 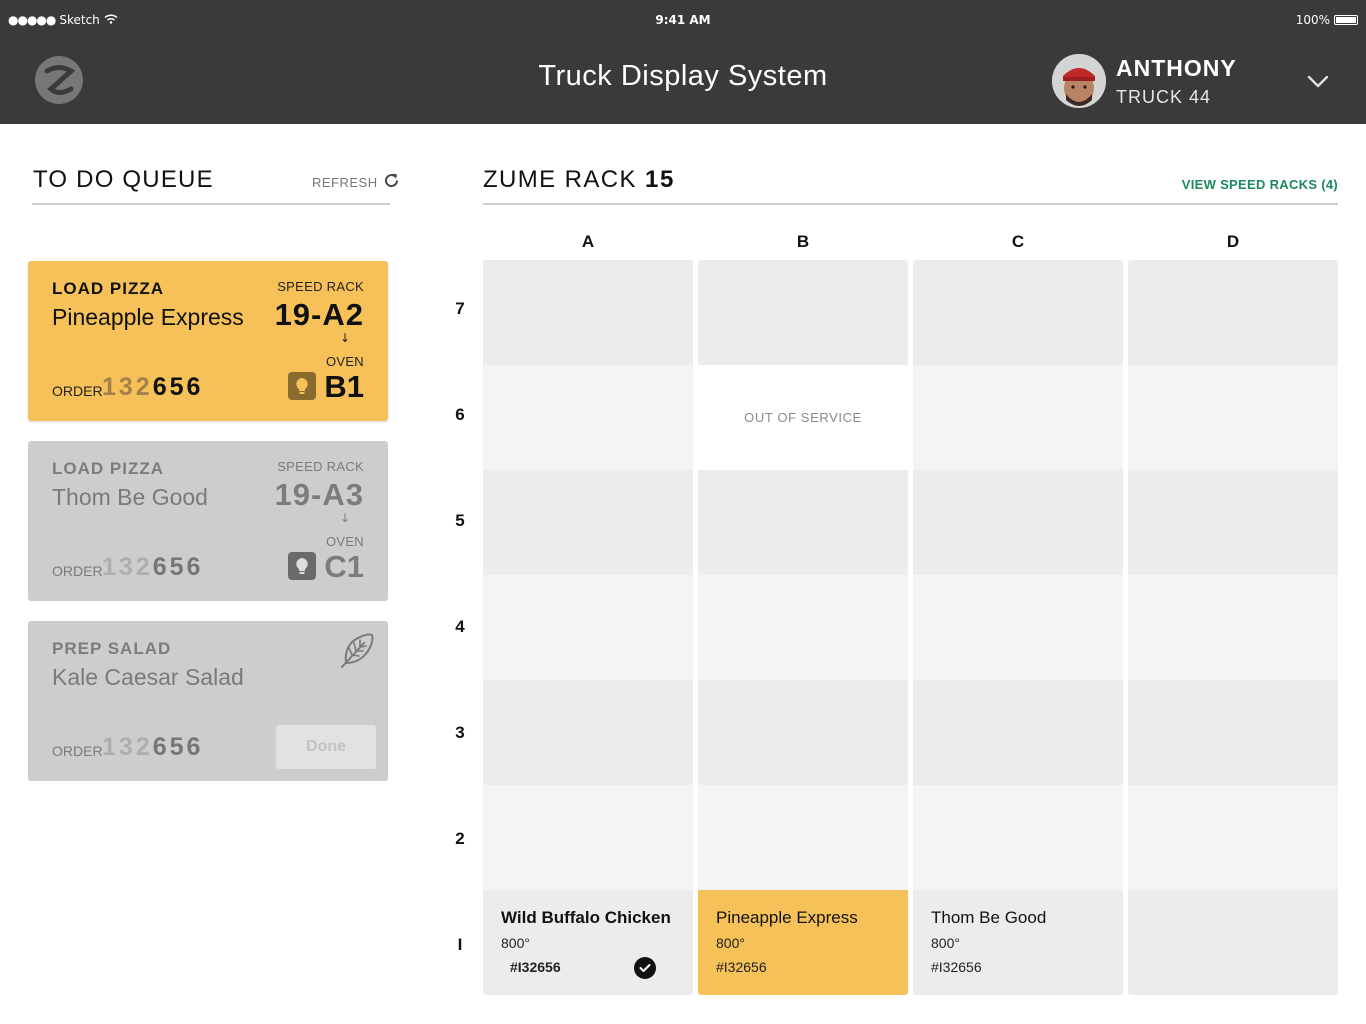 I want to click on status-bar: ●●●●● Sketch 9:41 AM 100%, so click(x=683, y=20).